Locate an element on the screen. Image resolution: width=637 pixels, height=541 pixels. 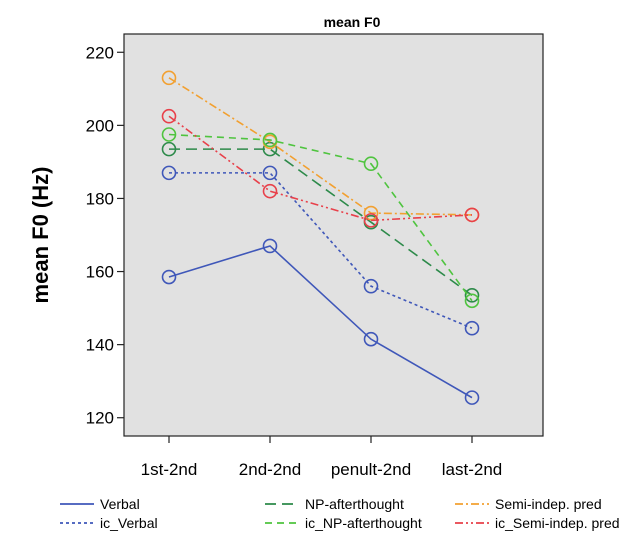
legend-item: ic_Semi-indep. pred is located at coordinates (537, 523).